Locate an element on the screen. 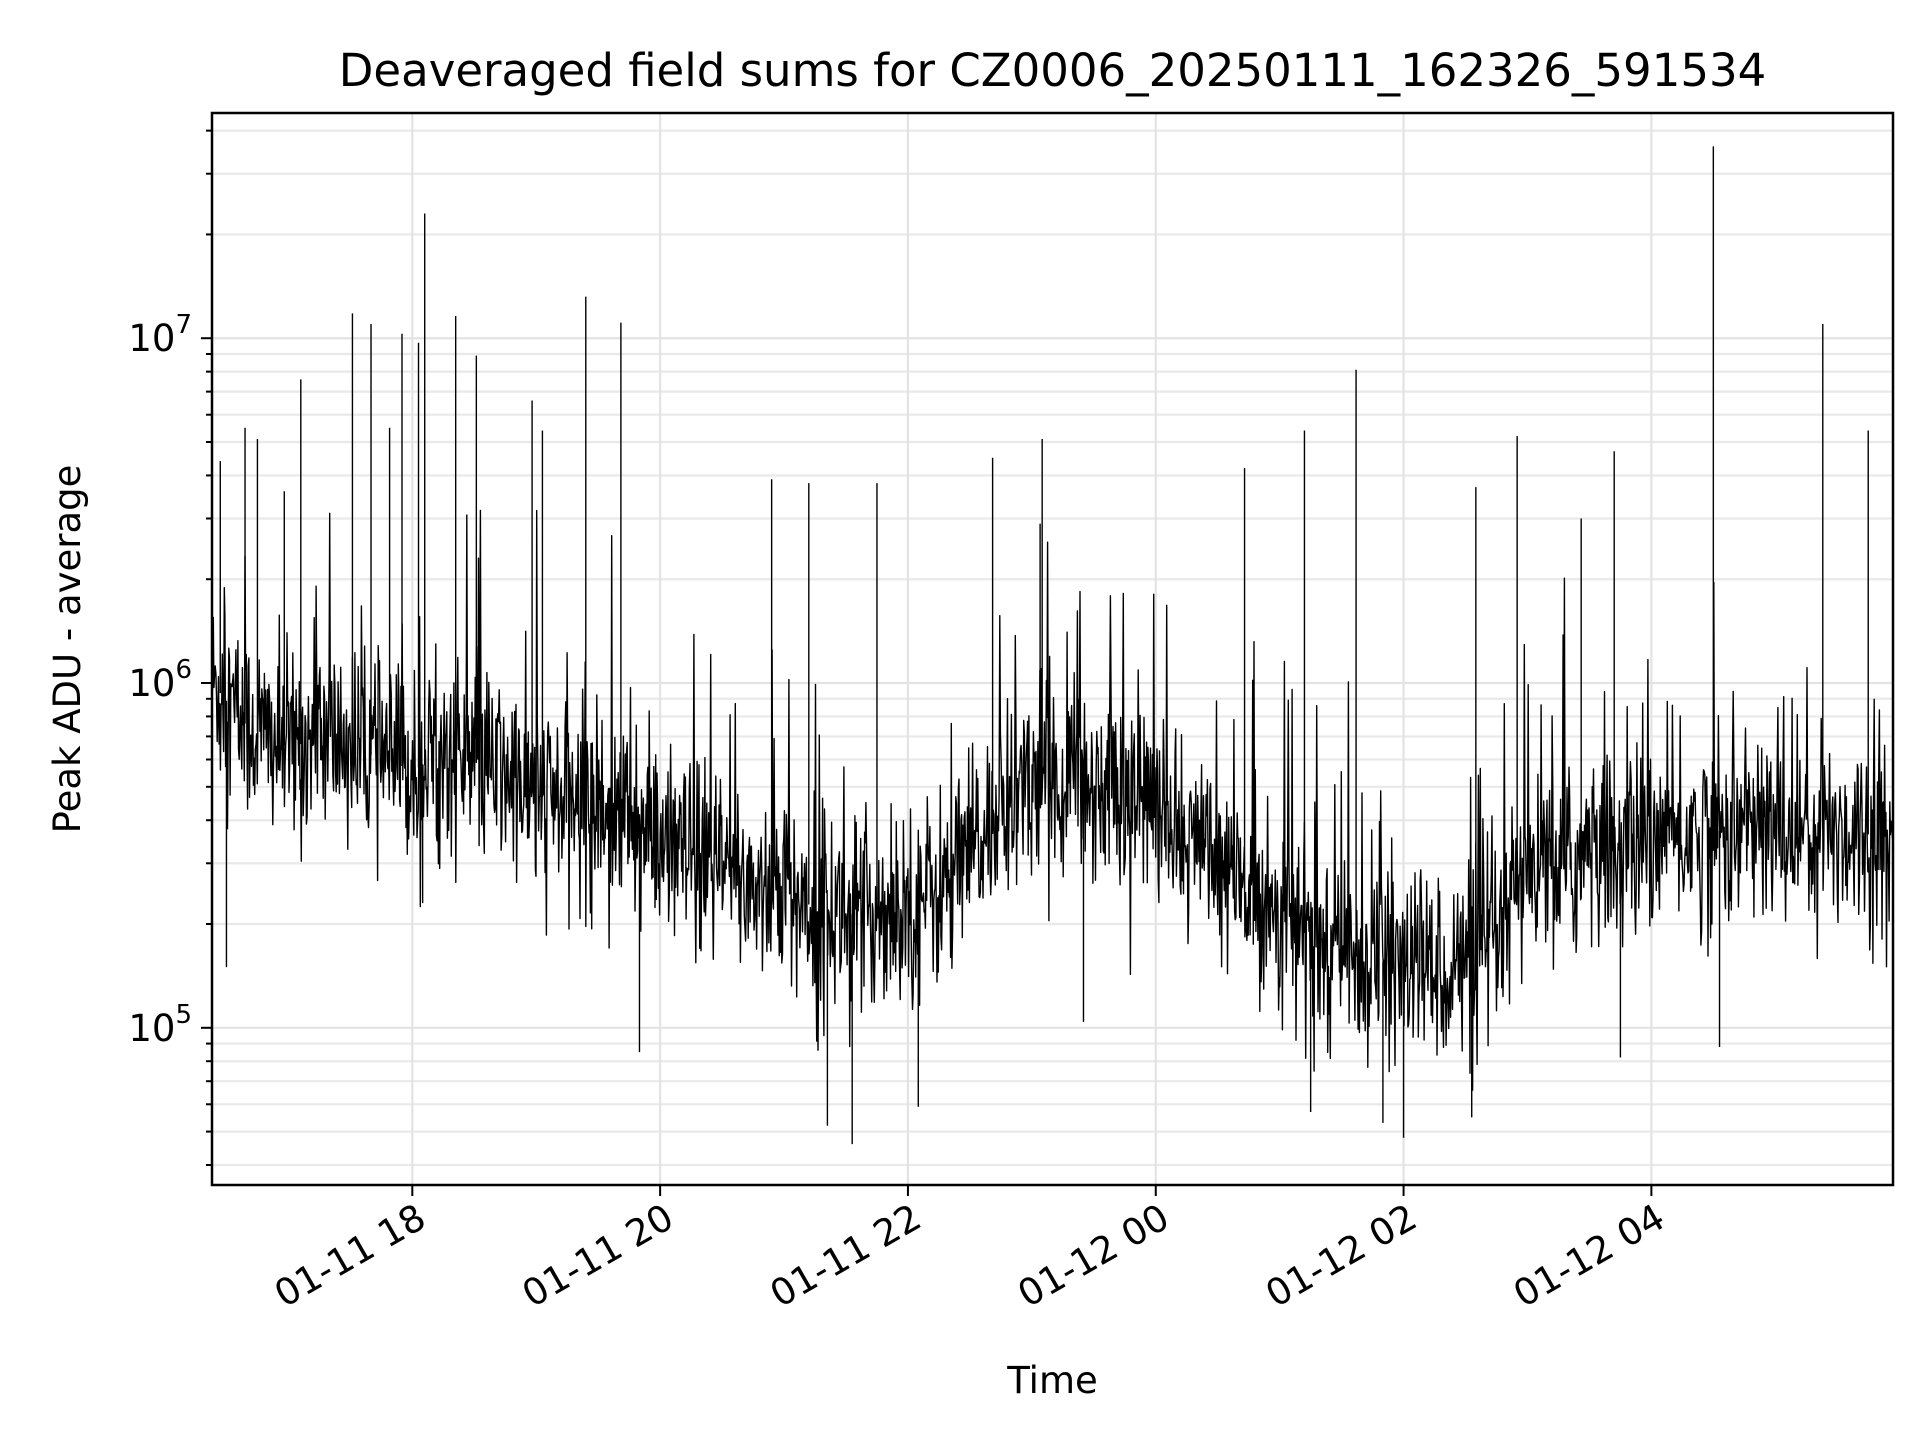 This screenshot has width=1920, height=1440. y-tick-label: 10⁷ is located at coordinates (160, 335).